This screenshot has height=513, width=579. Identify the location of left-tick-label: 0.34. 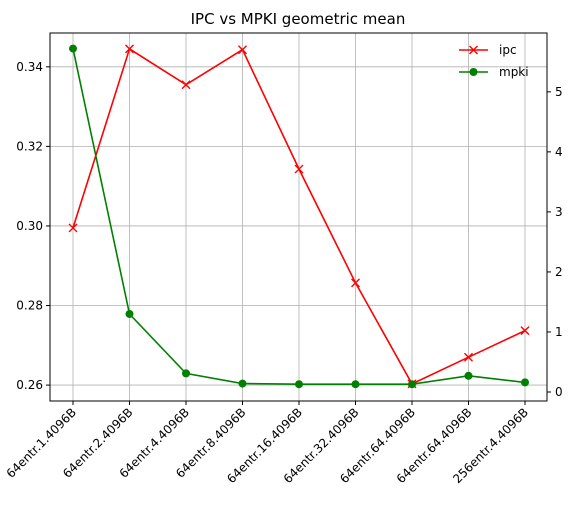
(29, 67).